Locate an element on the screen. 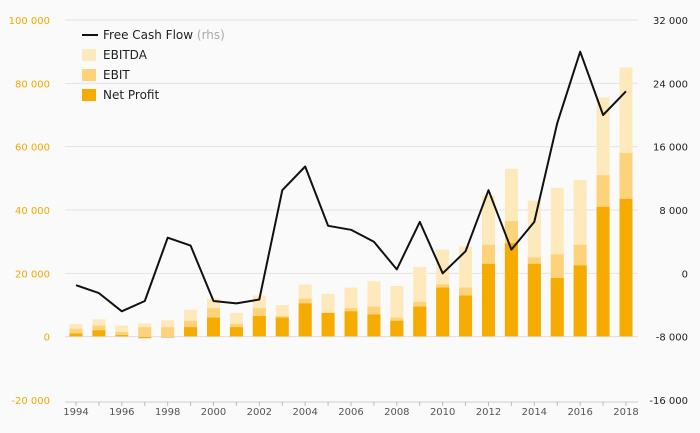 Image resolution: width=700 pixels, height=433 pixels. y-right-tick-label: -8 000 is located at coordinates (672, 338).